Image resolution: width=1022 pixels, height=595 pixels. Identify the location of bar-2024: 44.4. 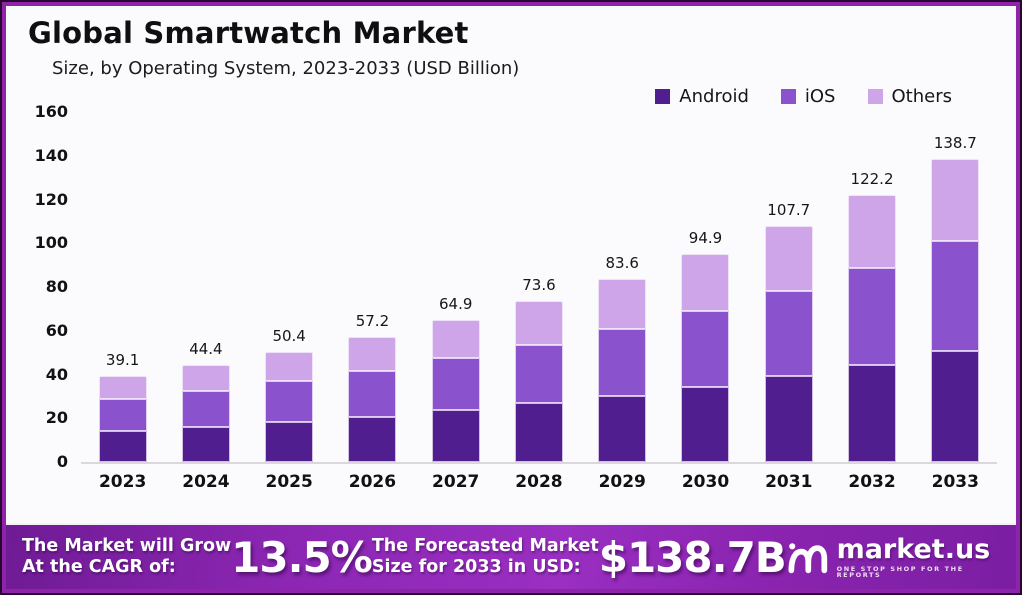
(205, 287).